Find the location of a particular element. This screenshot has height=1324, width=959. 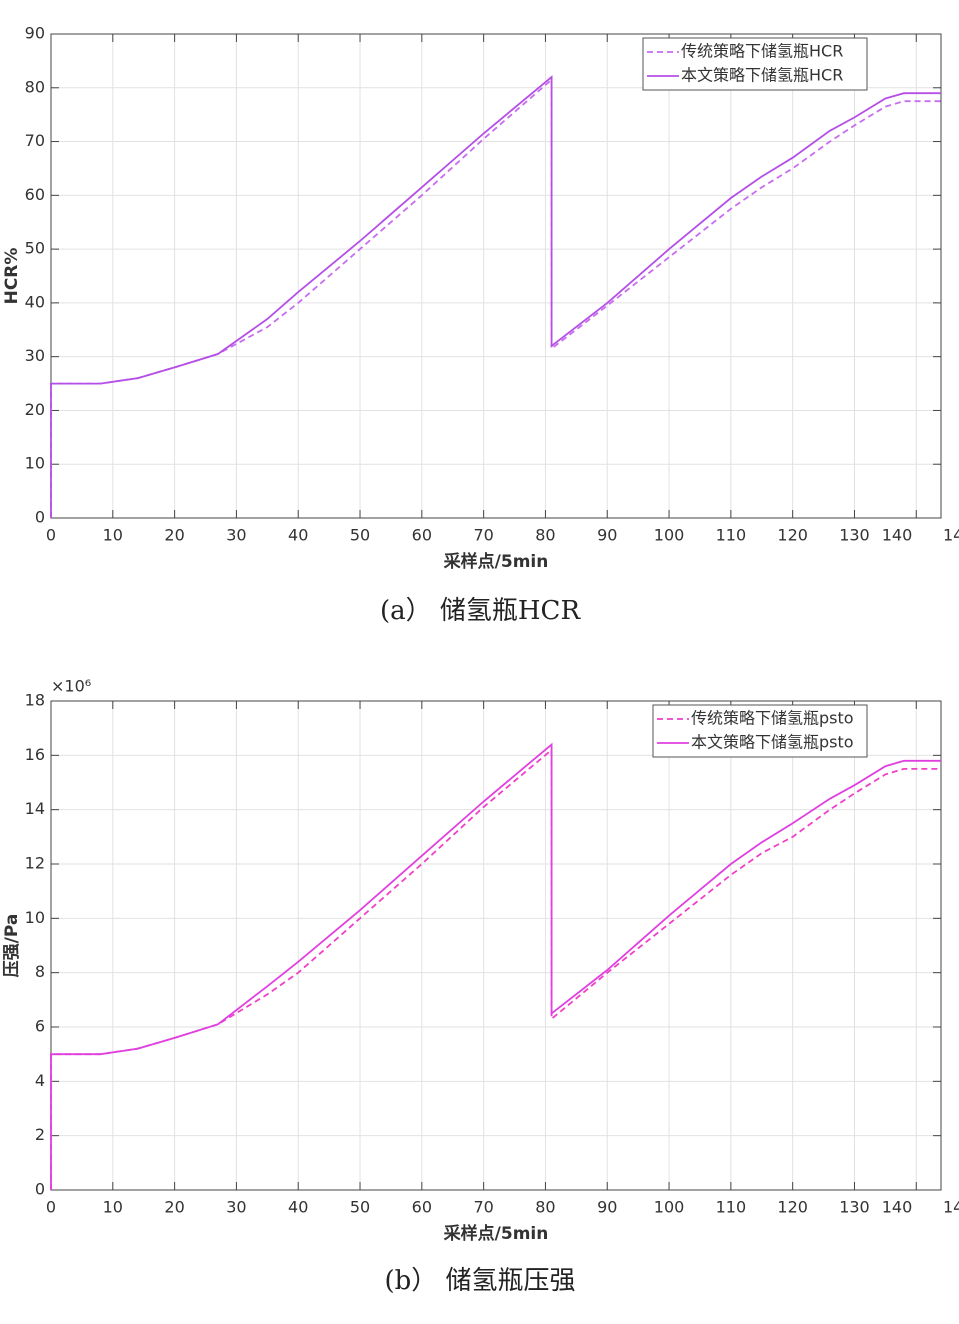

y-tick-label: 14 is located at coordinates (35, 808).